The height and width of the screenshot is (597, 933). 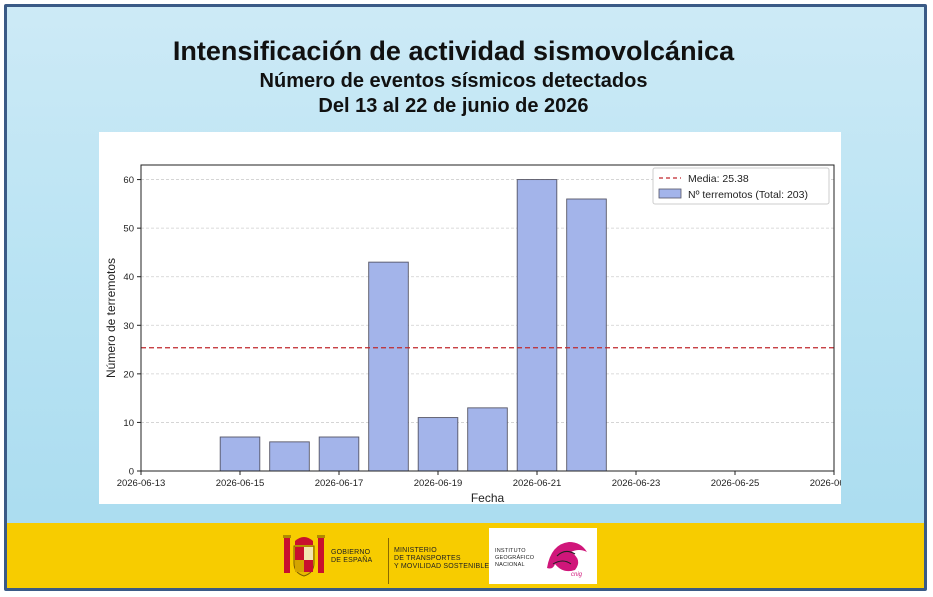 I want to click on ign-emblem-icon: cnig, so click(x=567, y=560).